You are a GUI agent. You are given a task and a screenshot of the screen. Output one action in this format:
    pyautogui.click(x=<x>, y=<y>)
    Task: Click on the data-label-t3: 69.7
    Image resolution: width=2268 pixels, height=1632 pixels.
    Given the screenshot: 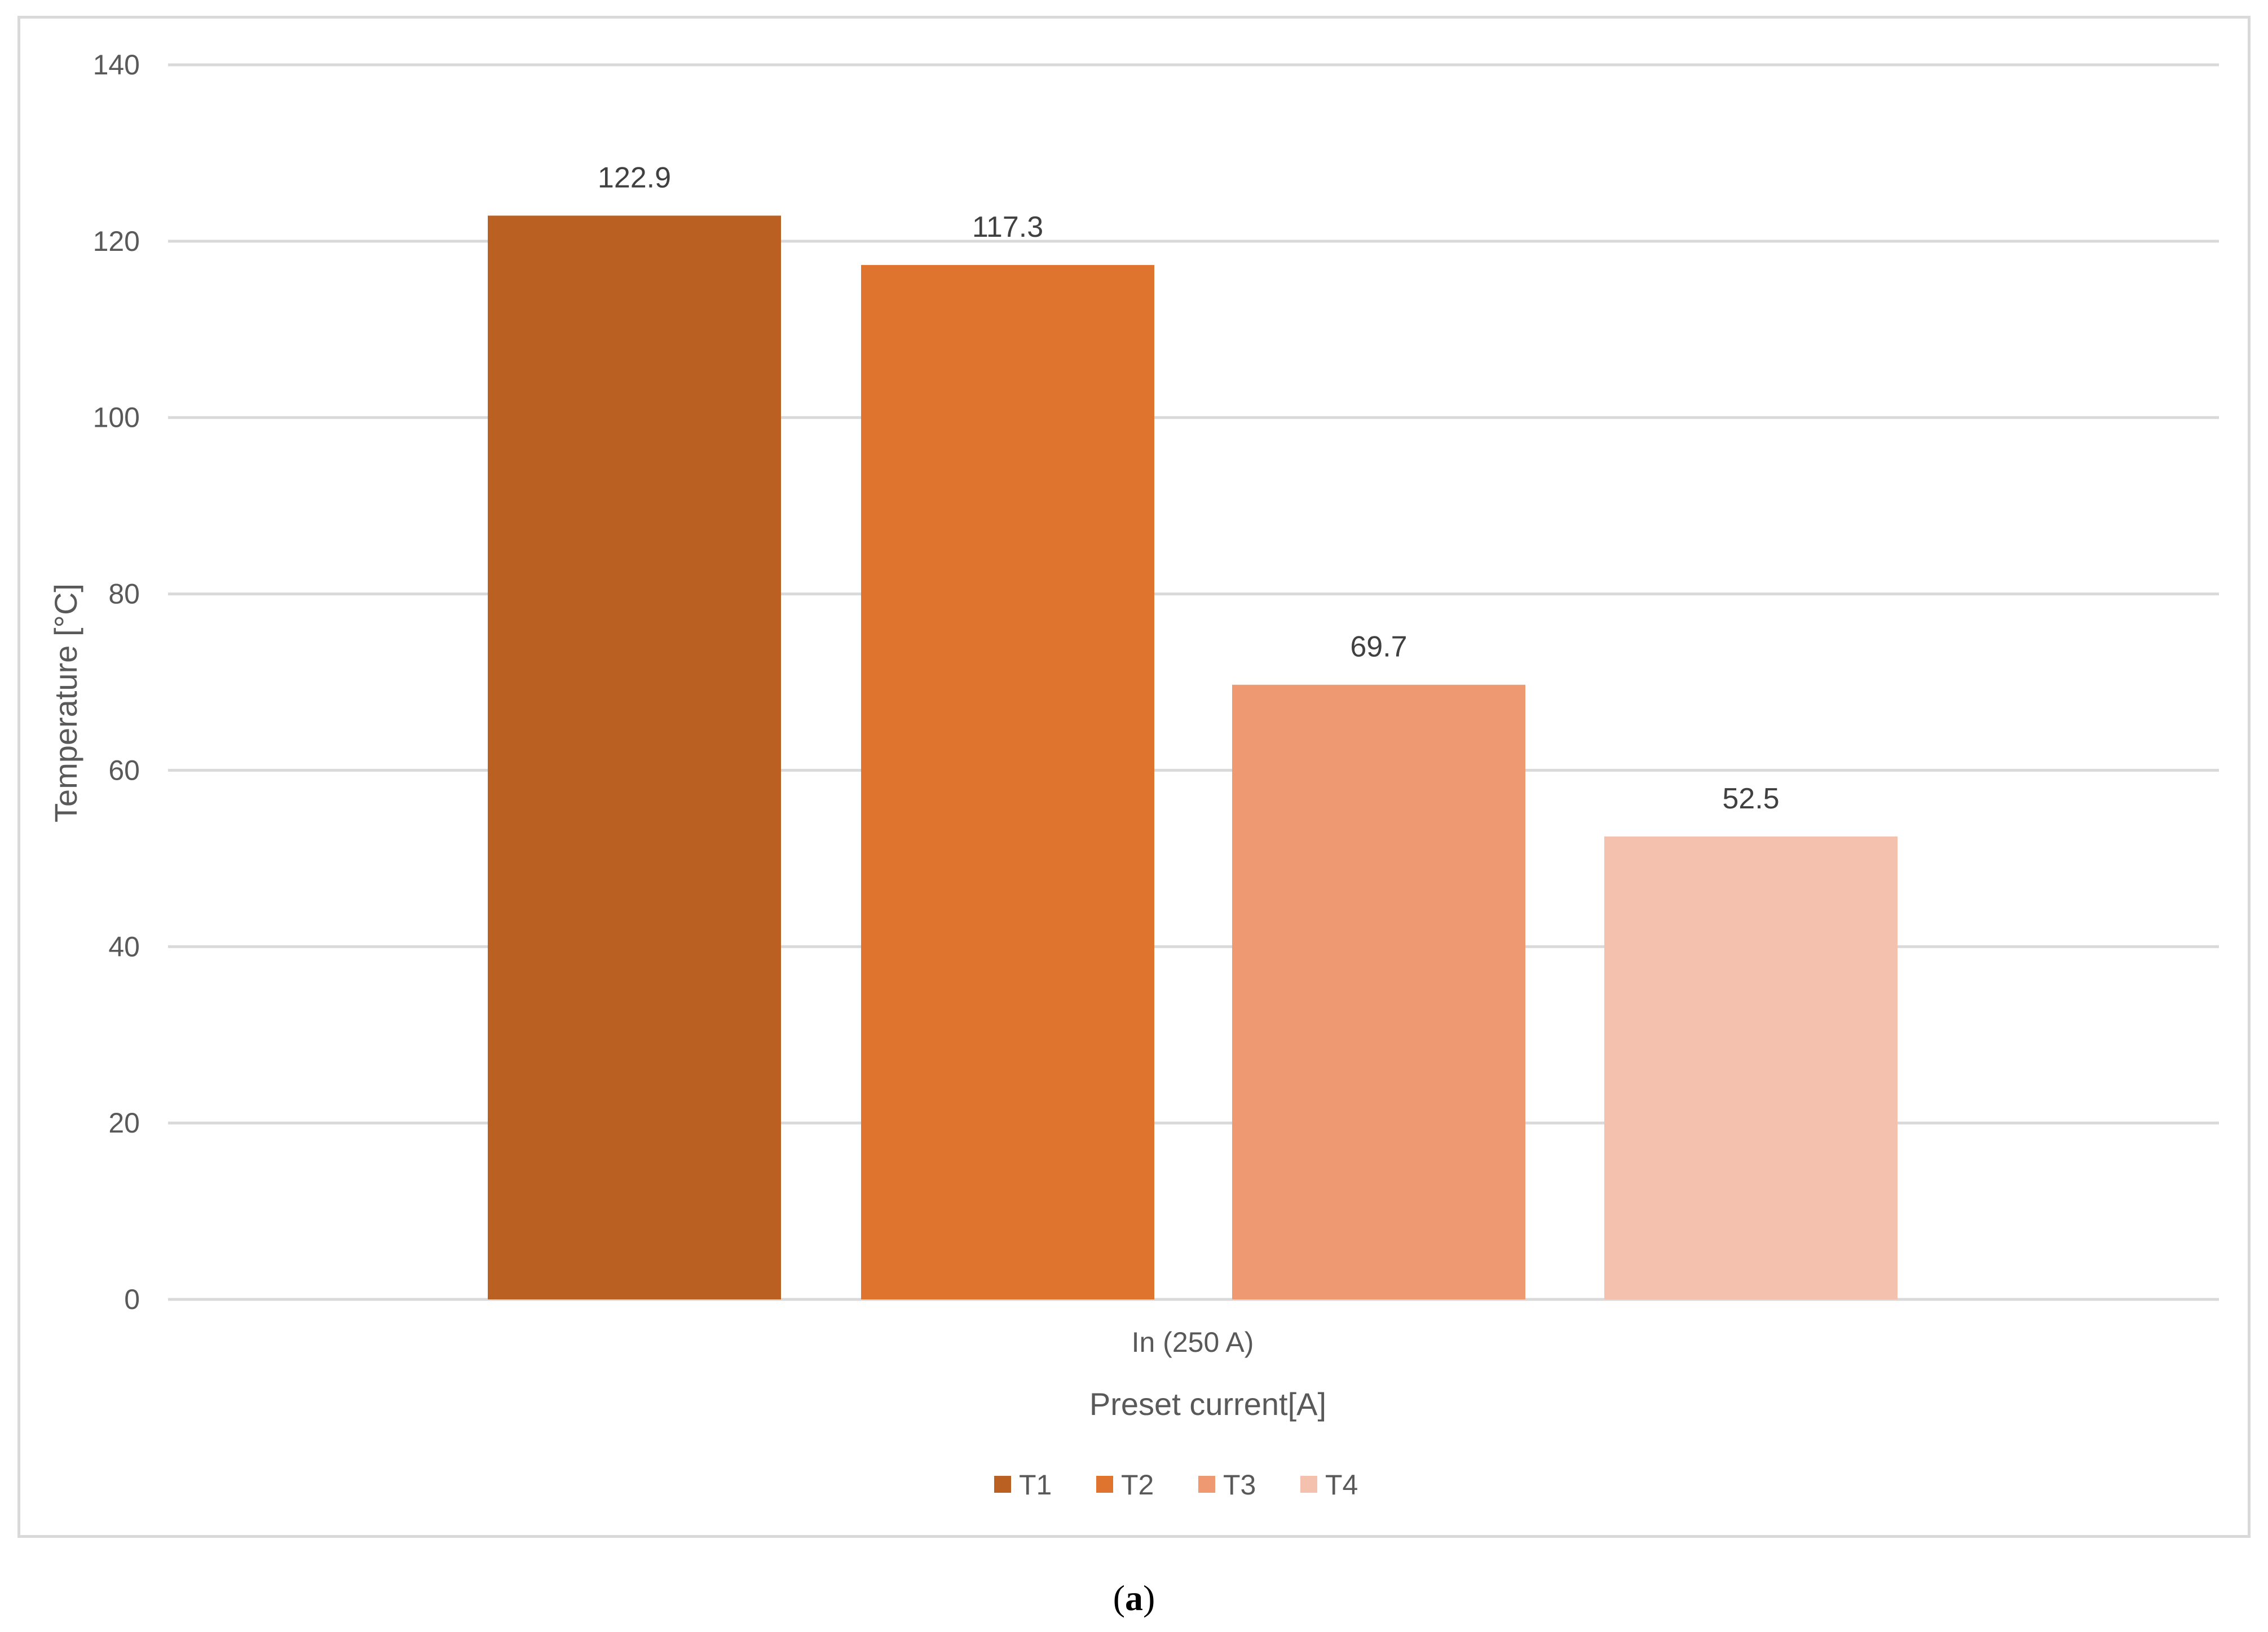 What is the action you would take?
    pyautogui.click(x=1378, y=647)
    